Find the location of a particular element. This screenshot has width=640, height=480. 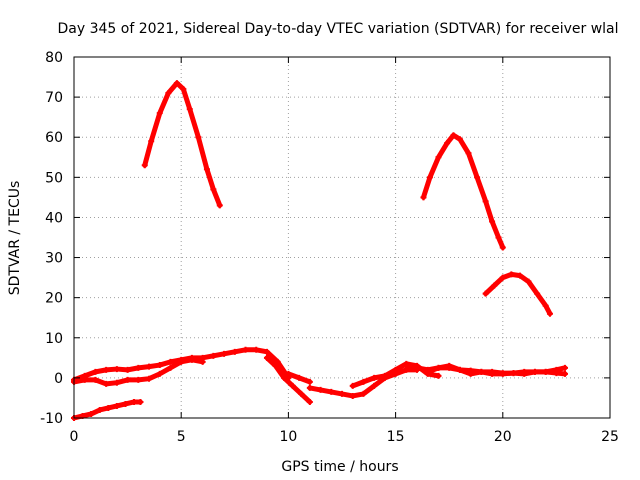

y-tick-label: 30 is located at coordinates (54, 259).